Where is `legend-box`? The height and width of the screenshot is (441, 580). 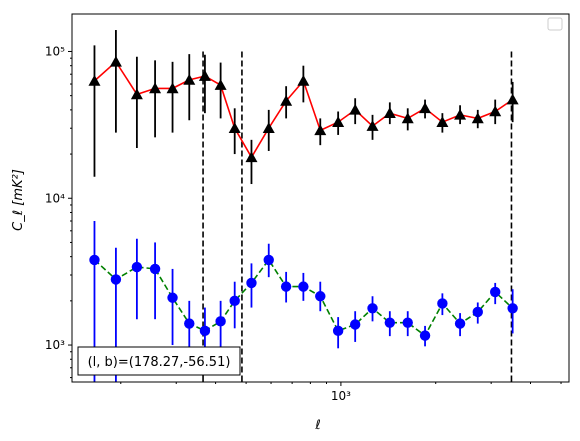
legend-box is located at coordinates (555, 24).